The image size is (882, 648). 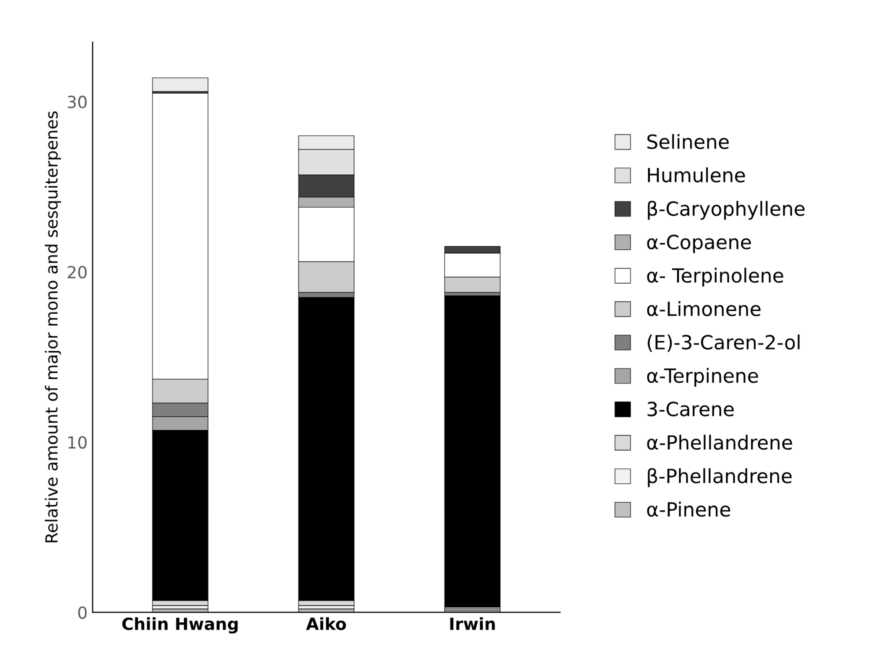 I want to click on legend-label: α- Terpinolene, so click(x=715, y=277).